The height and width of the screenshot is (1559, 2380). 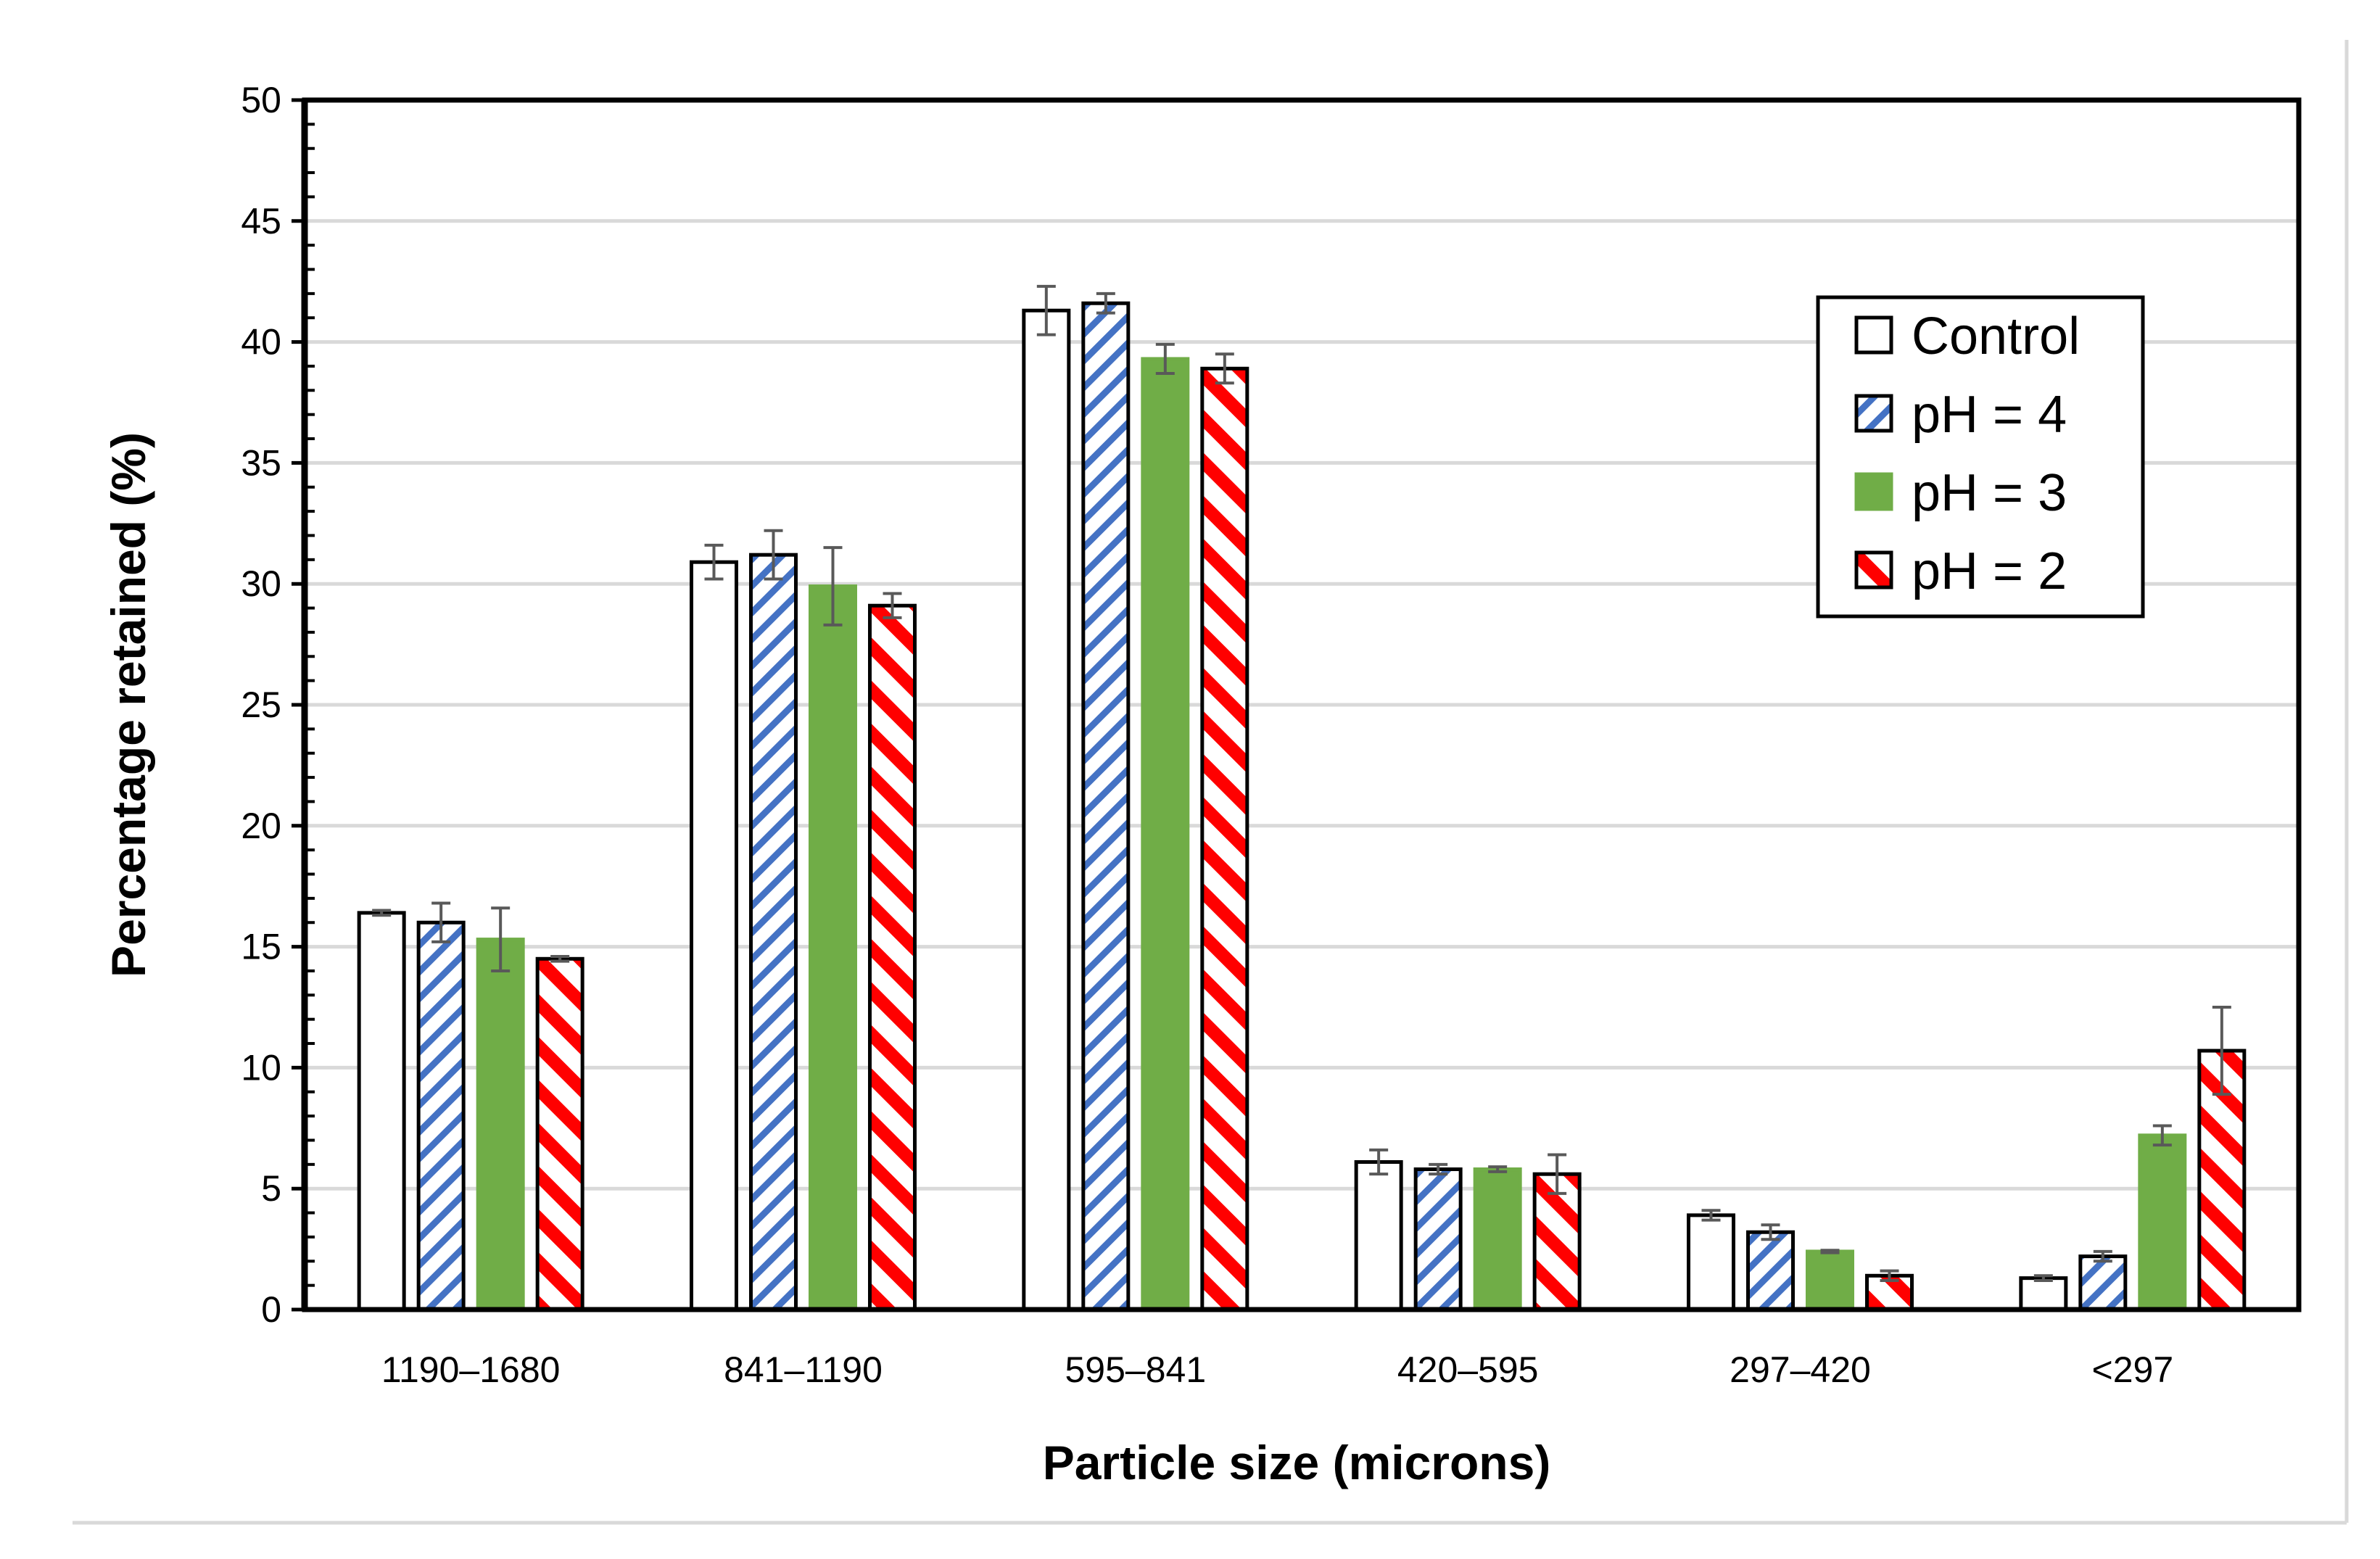 I want to click on x-tick-label: 420–595, so click(x=1468, y=1369).